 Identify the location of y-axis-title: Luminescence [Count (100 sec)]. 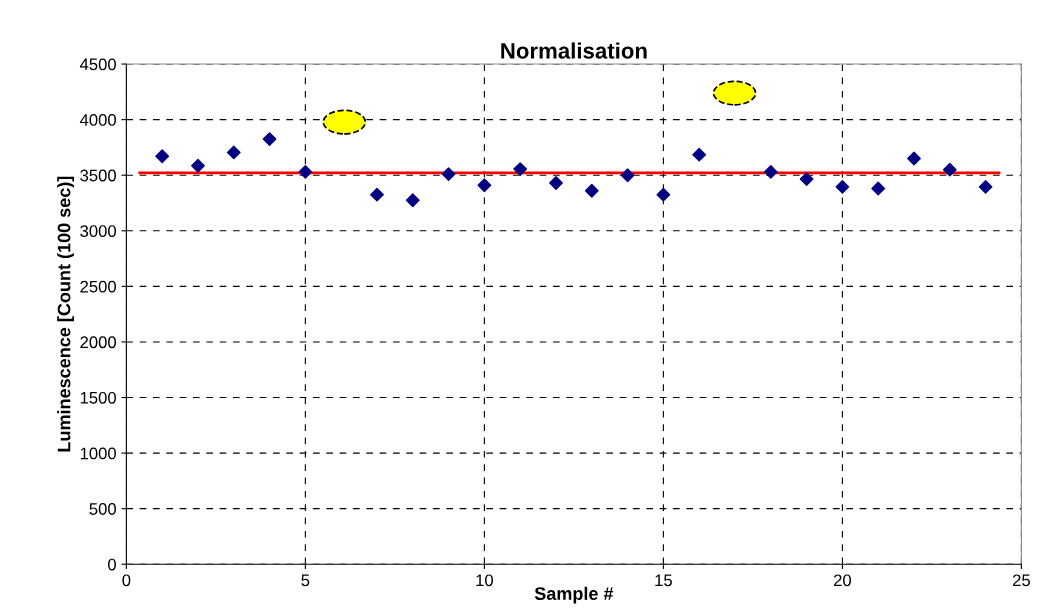
(66, 314).